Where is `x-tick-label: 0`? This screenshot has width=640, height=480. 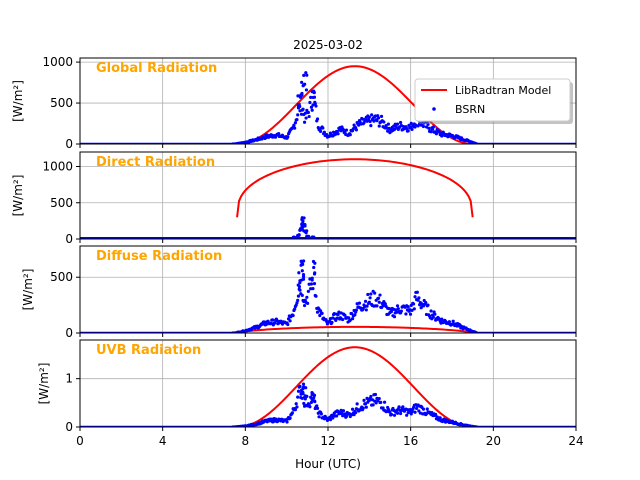
x-tick-label: 0 is located at coordinates (80, 441).